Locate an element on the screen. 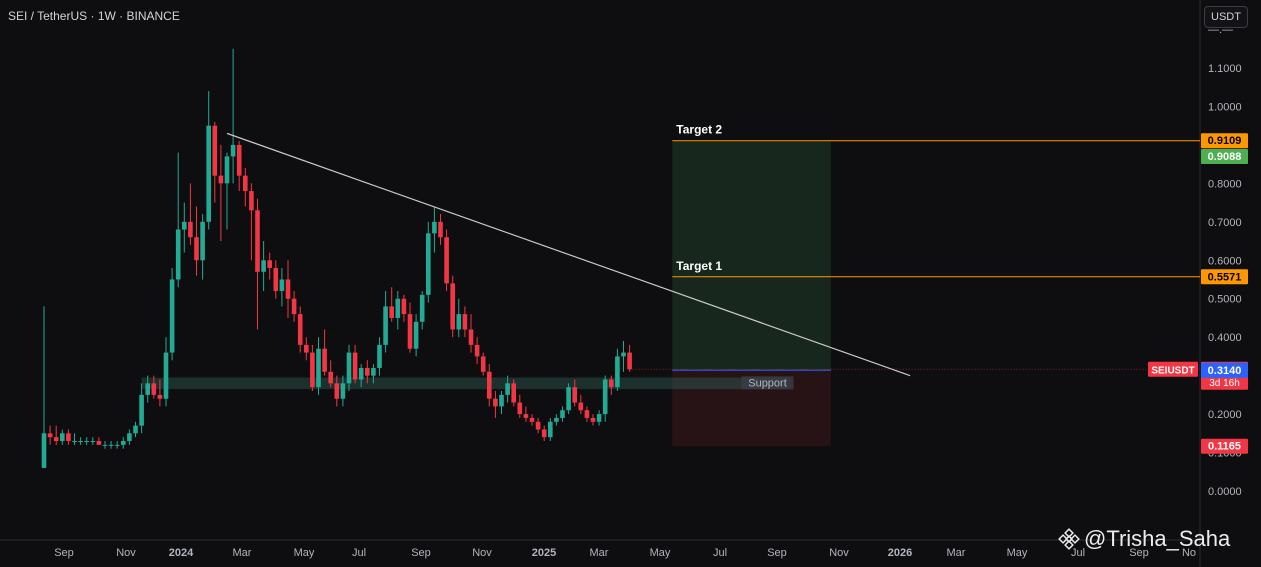 The height and width of the screenshot is (567, 1261). price-label-value: 0.3140 is located at coordinates (1225, 371).